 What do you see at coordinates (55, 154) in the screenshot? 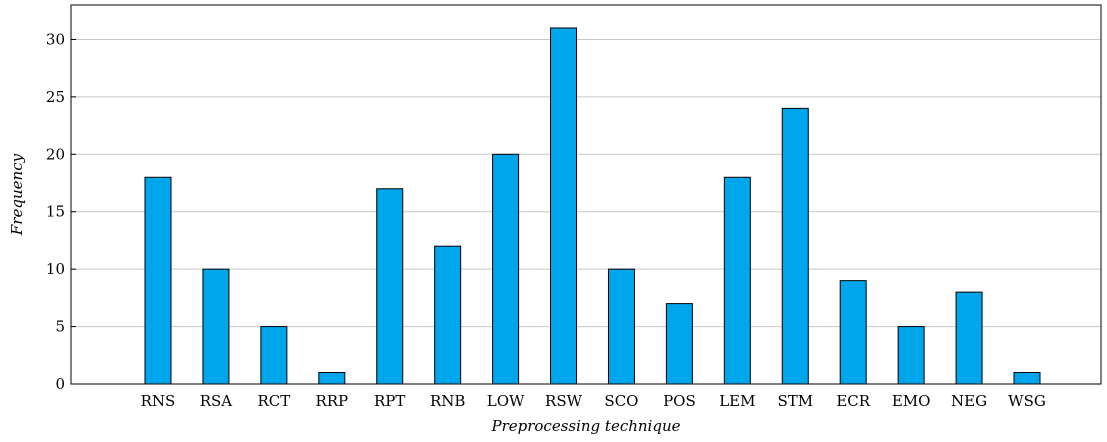
I see `y-tick-label: 20` at bounding box center [55, 154].